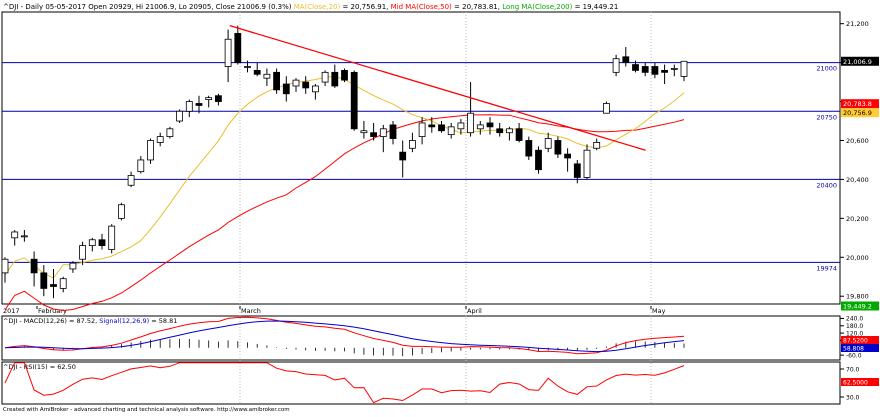 Image resolution: width=880 pixels, height=417 pixels. Describe the element at coordinates (421, 338) in the screenshot. I see `macd-pane` at that location.